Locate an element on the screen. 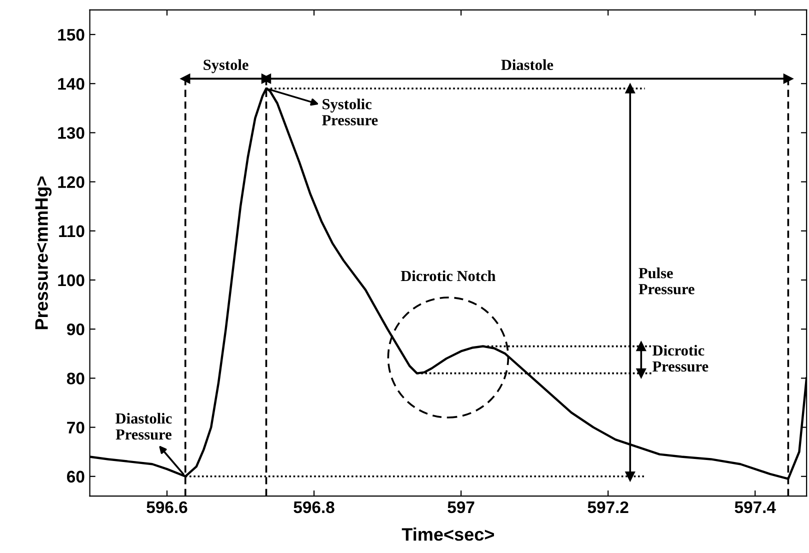  y-tick-label: 150 is located at coordinates (71, 34).